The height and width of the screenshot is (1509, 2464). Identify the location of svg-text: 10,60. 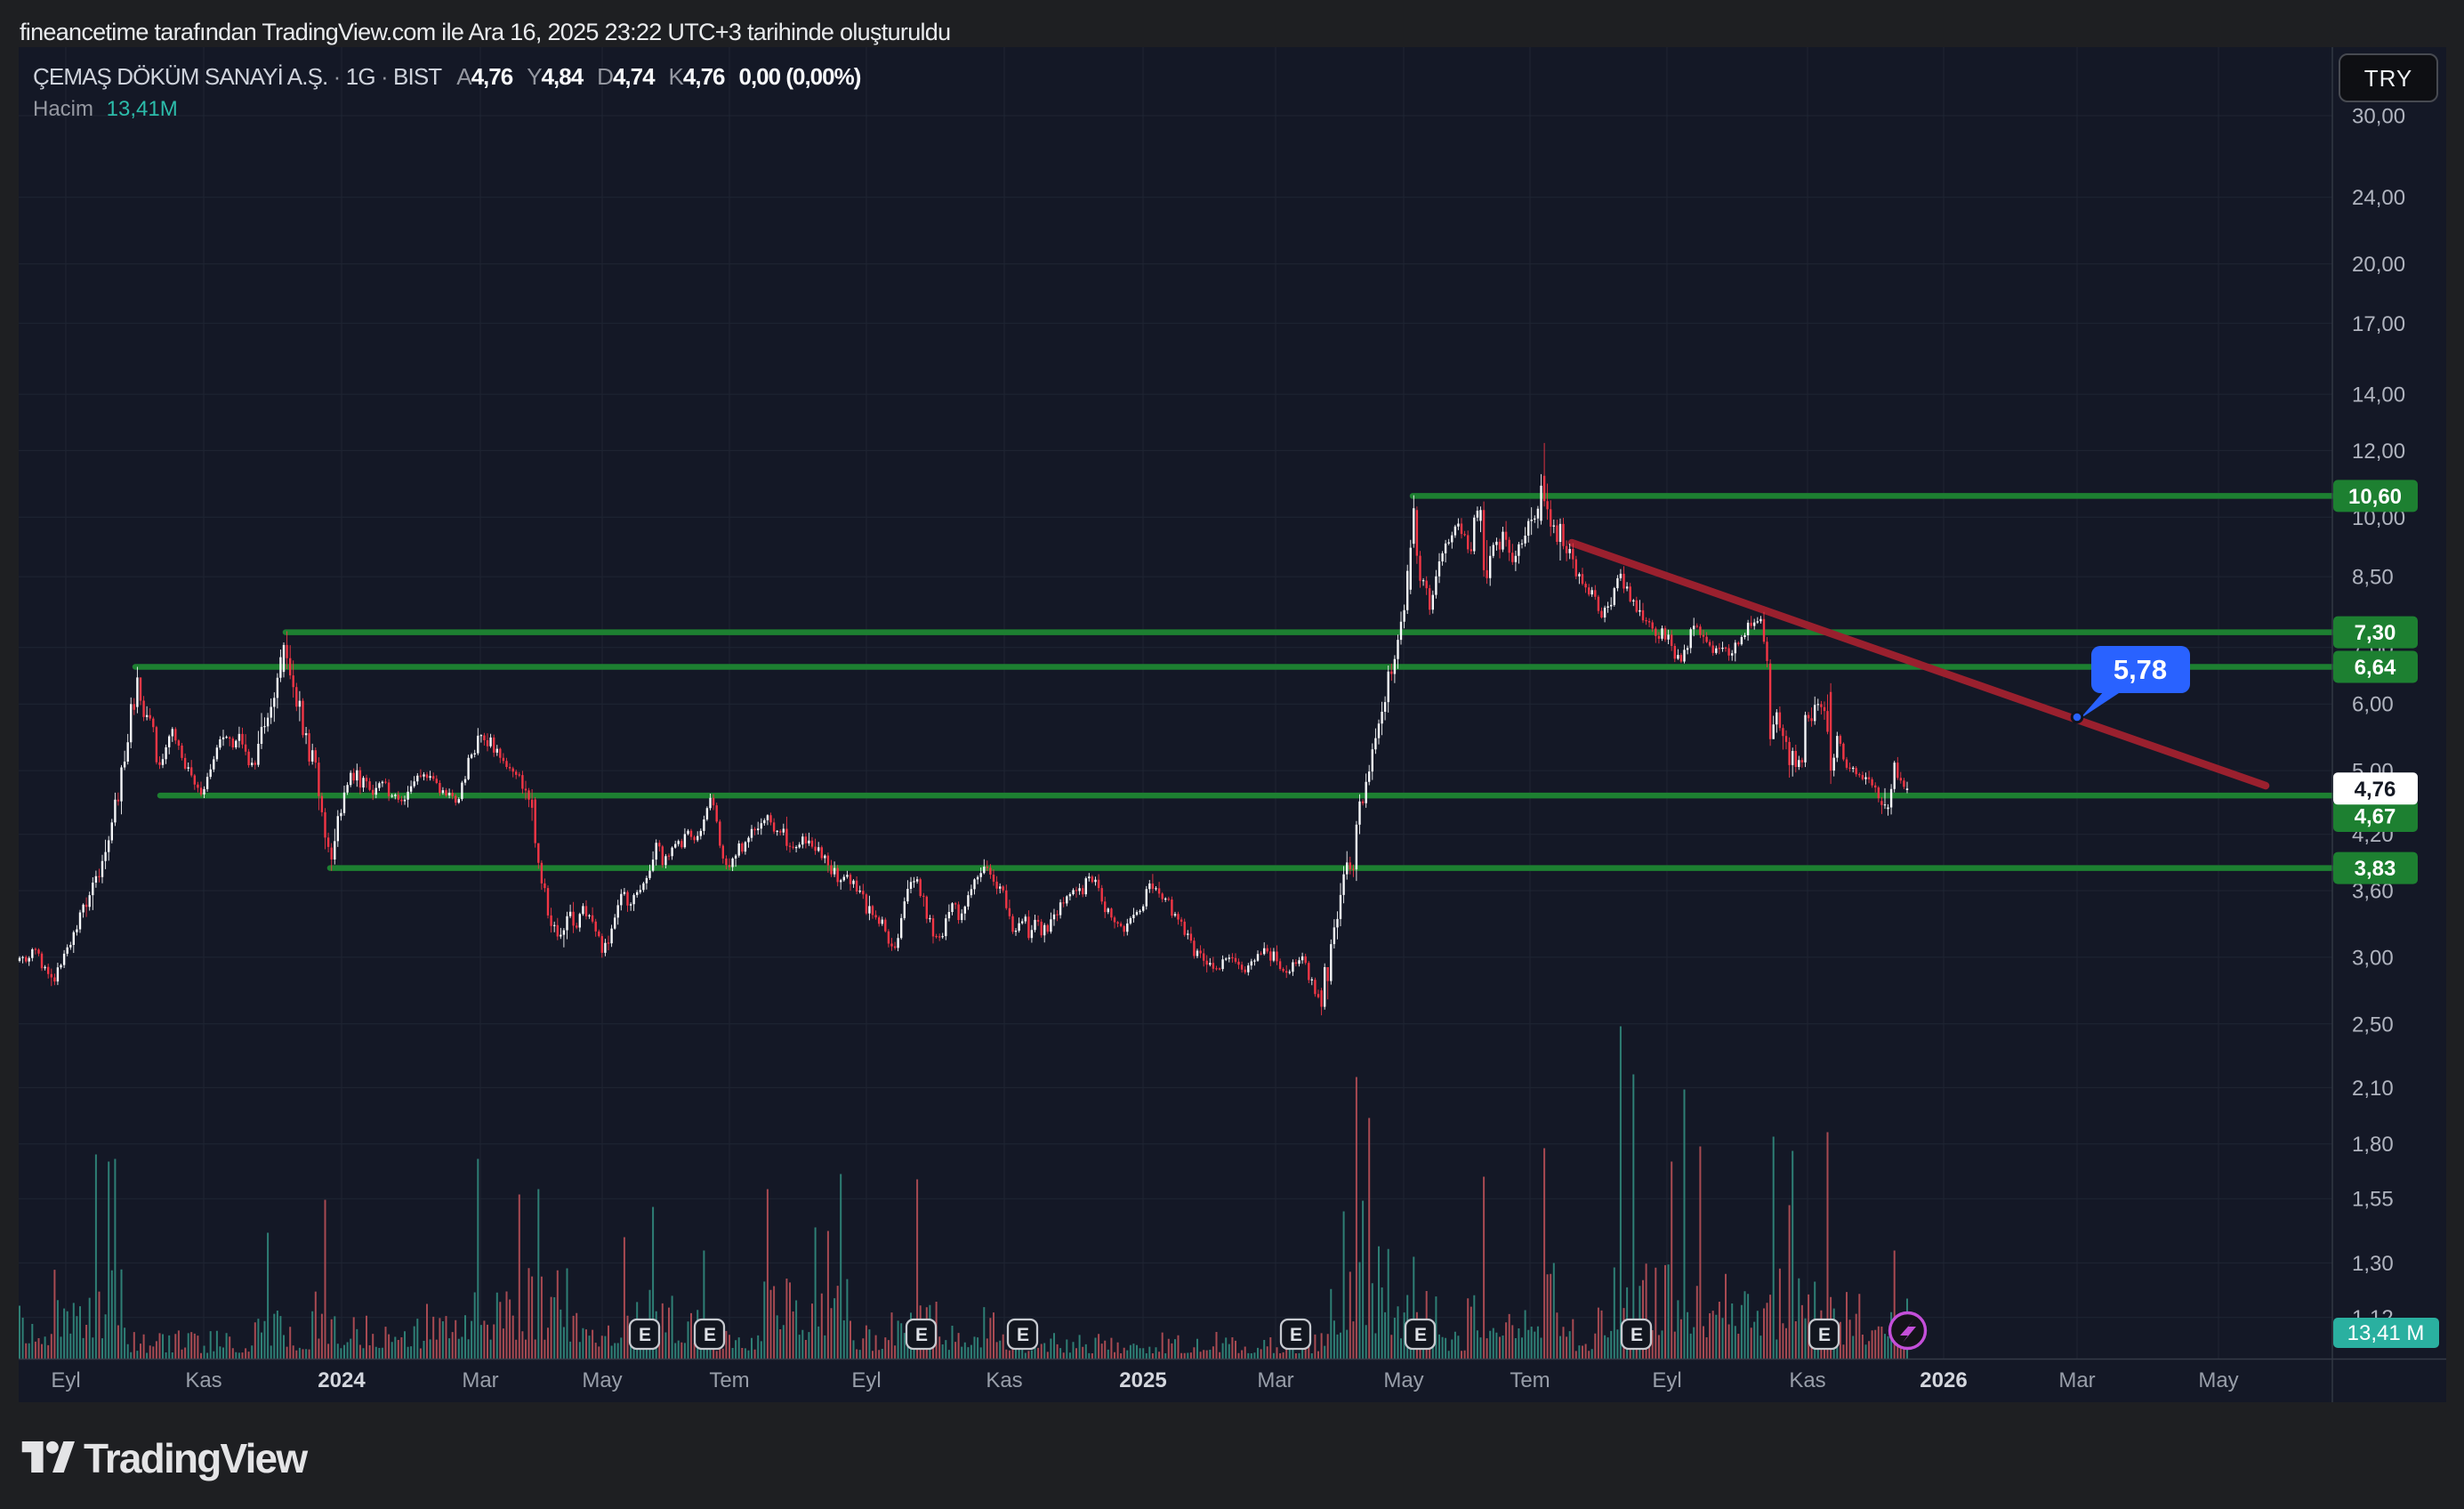
(2375, 497).